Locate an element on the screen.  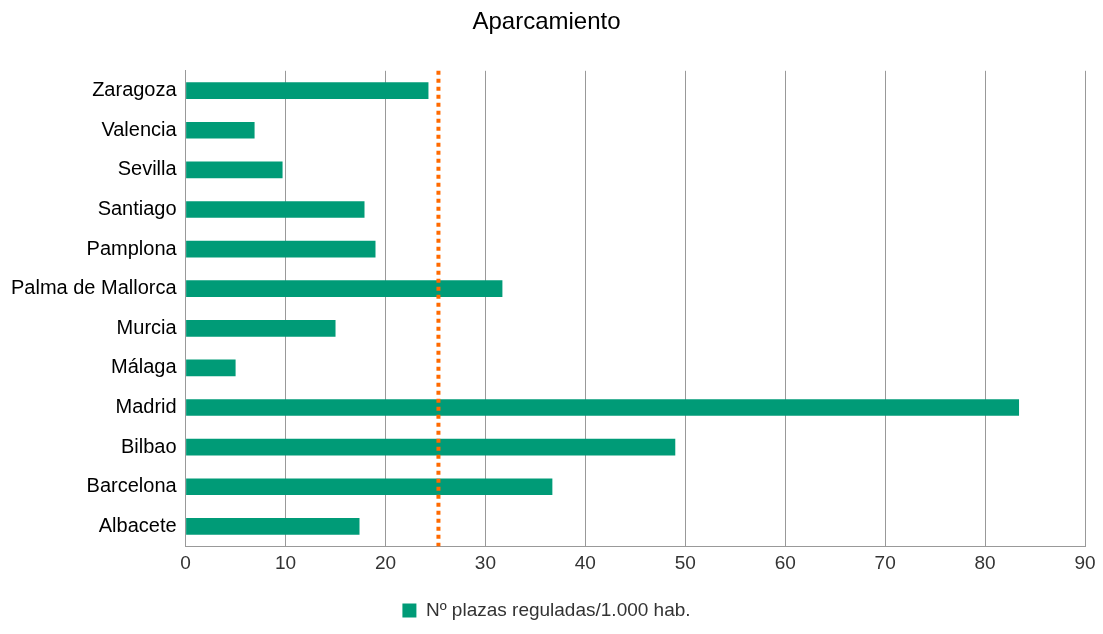
y-tick-label: Sevilla is located at coordinates (147, 168).